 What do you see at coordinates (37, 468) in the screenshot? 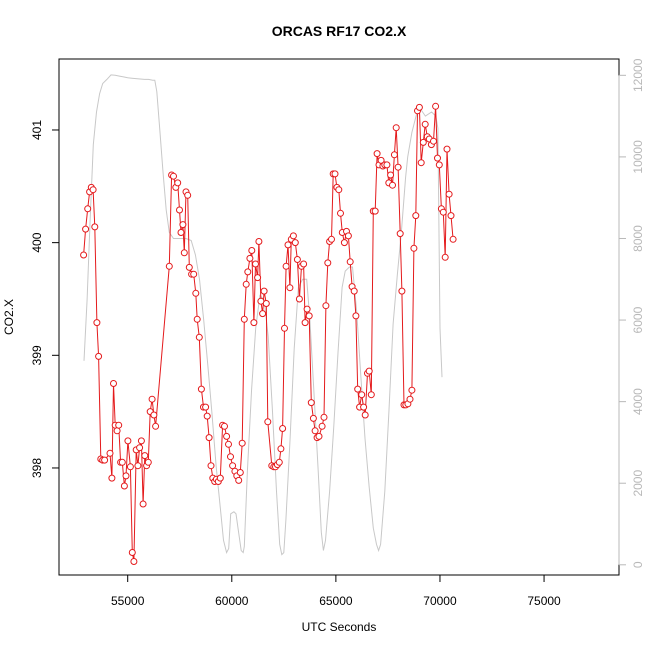
I see `y-tick-label: 398` at bounding box center [37, 468].